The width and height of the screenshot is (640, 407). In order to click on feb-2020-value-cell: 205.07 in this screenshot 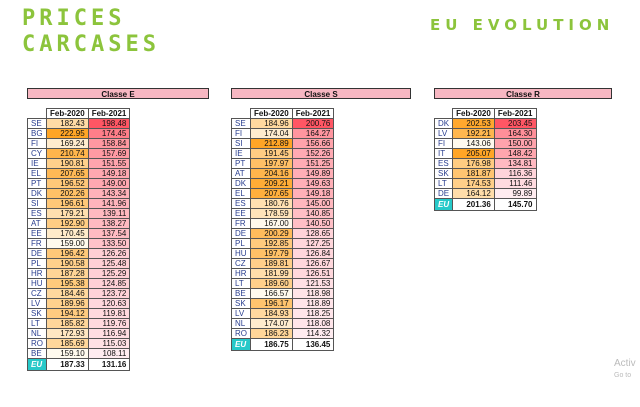, I will do `click(473, 153)`.